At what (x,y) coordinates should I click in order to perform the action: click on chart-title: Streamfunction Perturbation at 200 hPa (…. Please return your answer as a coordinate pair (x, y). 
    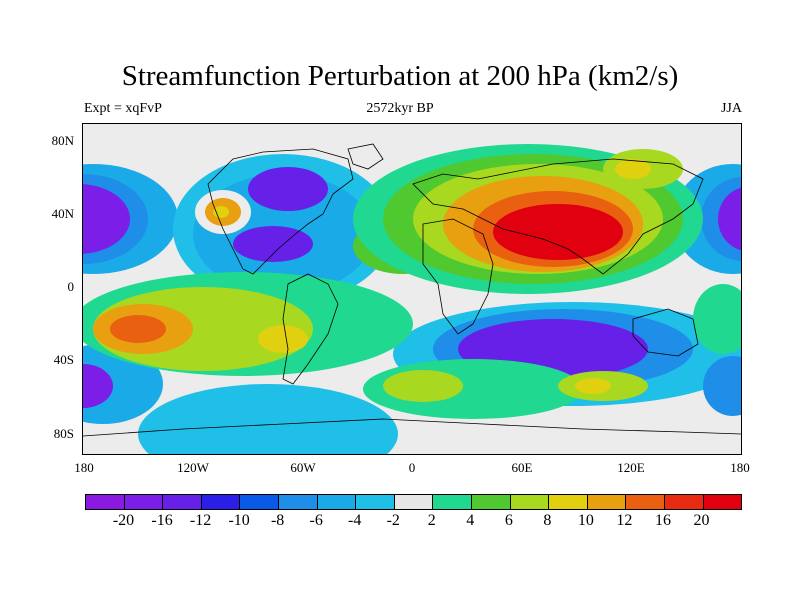
    Looking at the image, I should click on (400, 76).